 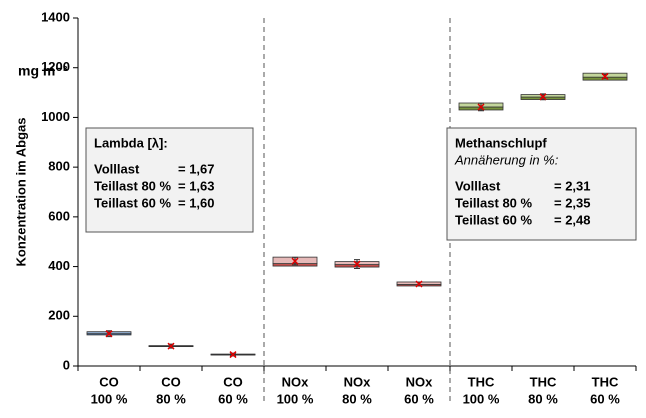 I want to click on annotation-row-value: = 2,31, so click(x=572, y=185).